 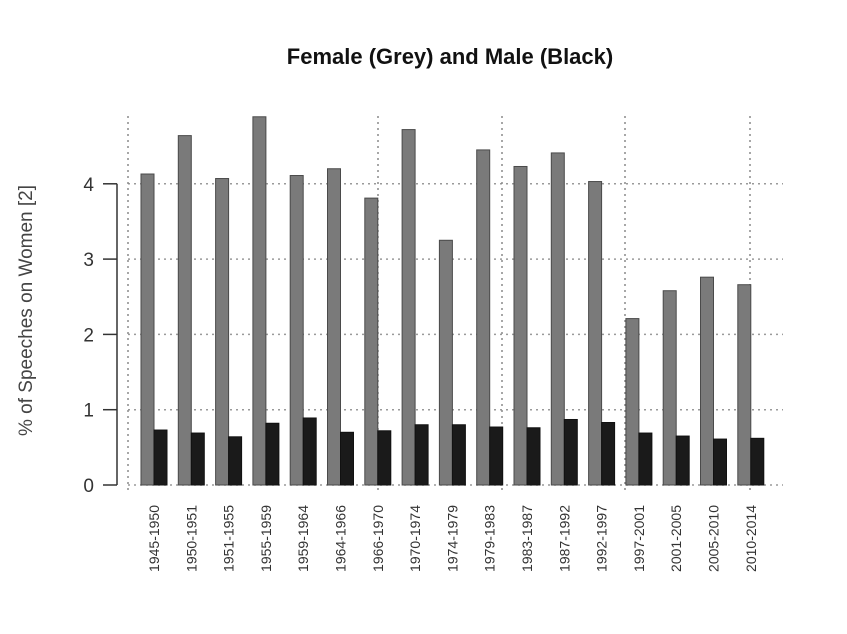 What do you see at coordinates (303, 538) in the screenshot?
I see `x-tick-label: 1959-1964` at bounding box center [303, 538].